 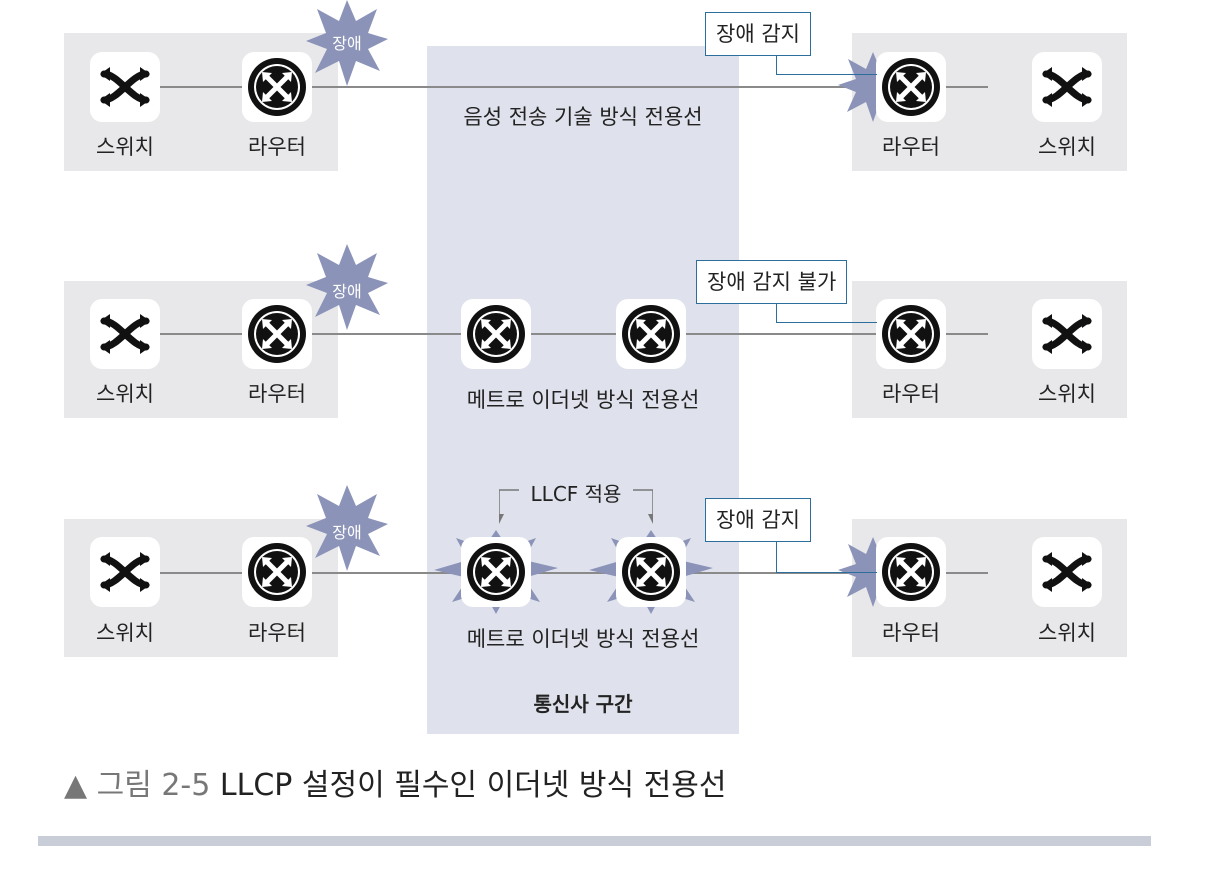 What do you see at coordinates (576, 492) in the screenshot?
I see `llcf-label: LLCF 적용` at bounding box center [576, 492].